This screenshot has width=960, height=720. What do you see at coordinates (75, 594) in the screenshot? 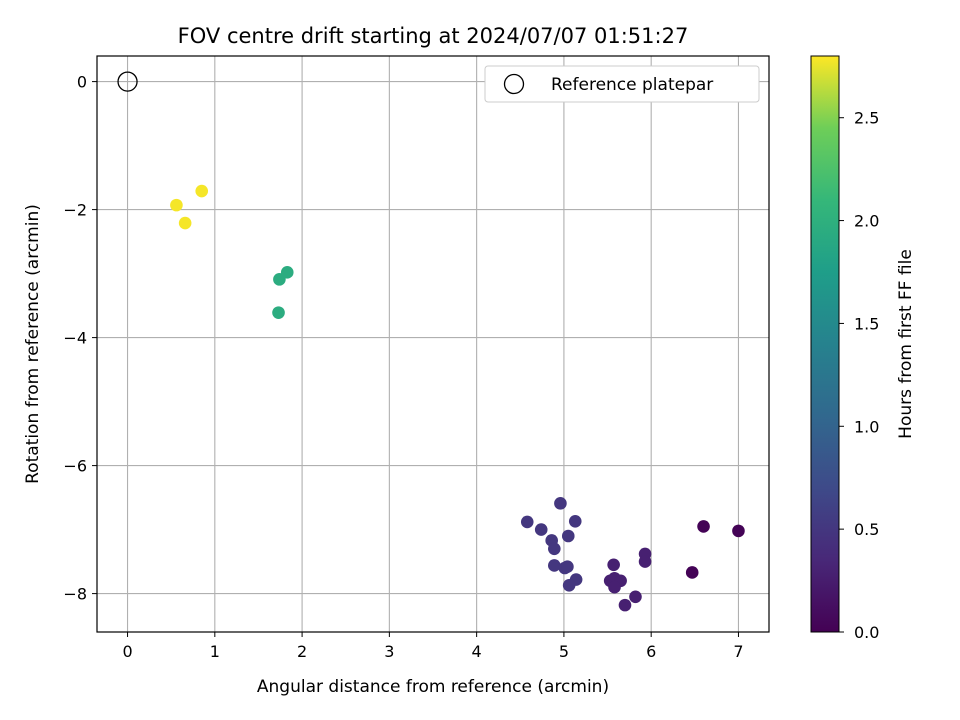
I see `y-tick-label: −8` at bounding box center [75, 594].